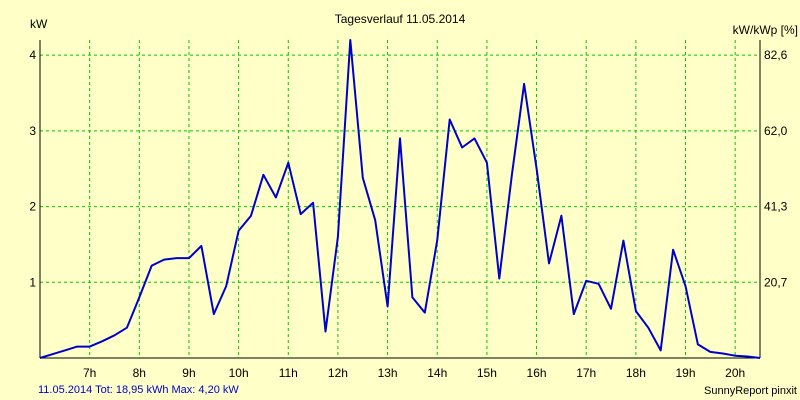  I want to click on x-tick-label: 17h, so click(586, 373).